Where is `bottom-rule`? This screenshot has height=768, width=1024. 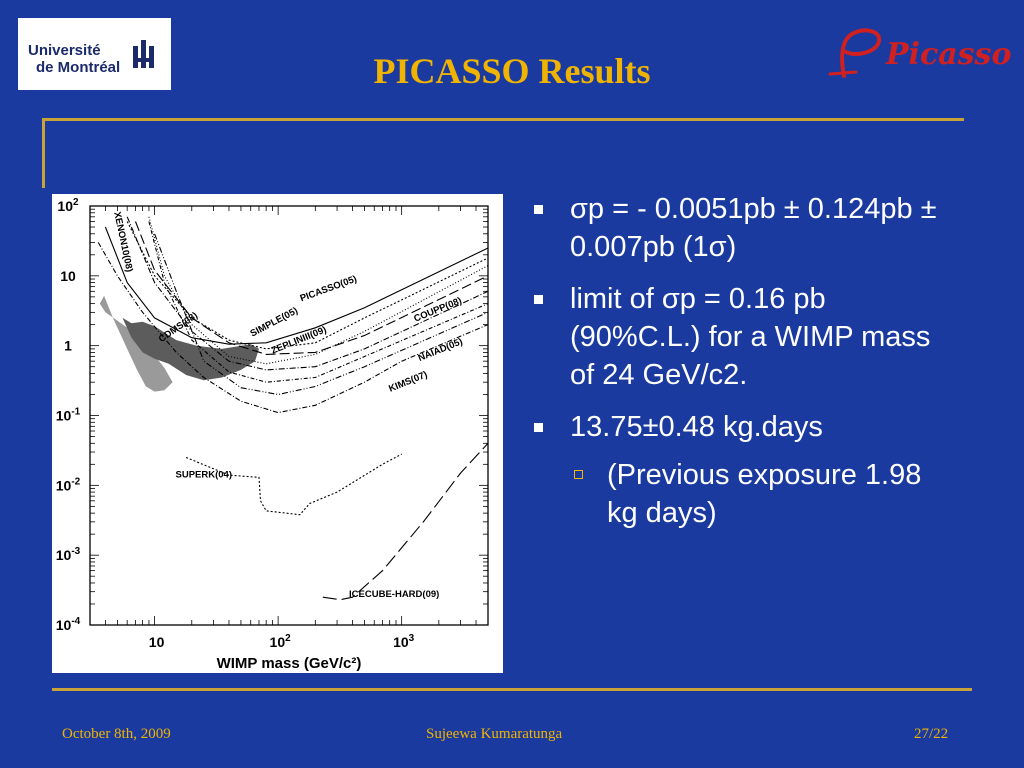
bottom-rule is located at coordinates (512, 689).